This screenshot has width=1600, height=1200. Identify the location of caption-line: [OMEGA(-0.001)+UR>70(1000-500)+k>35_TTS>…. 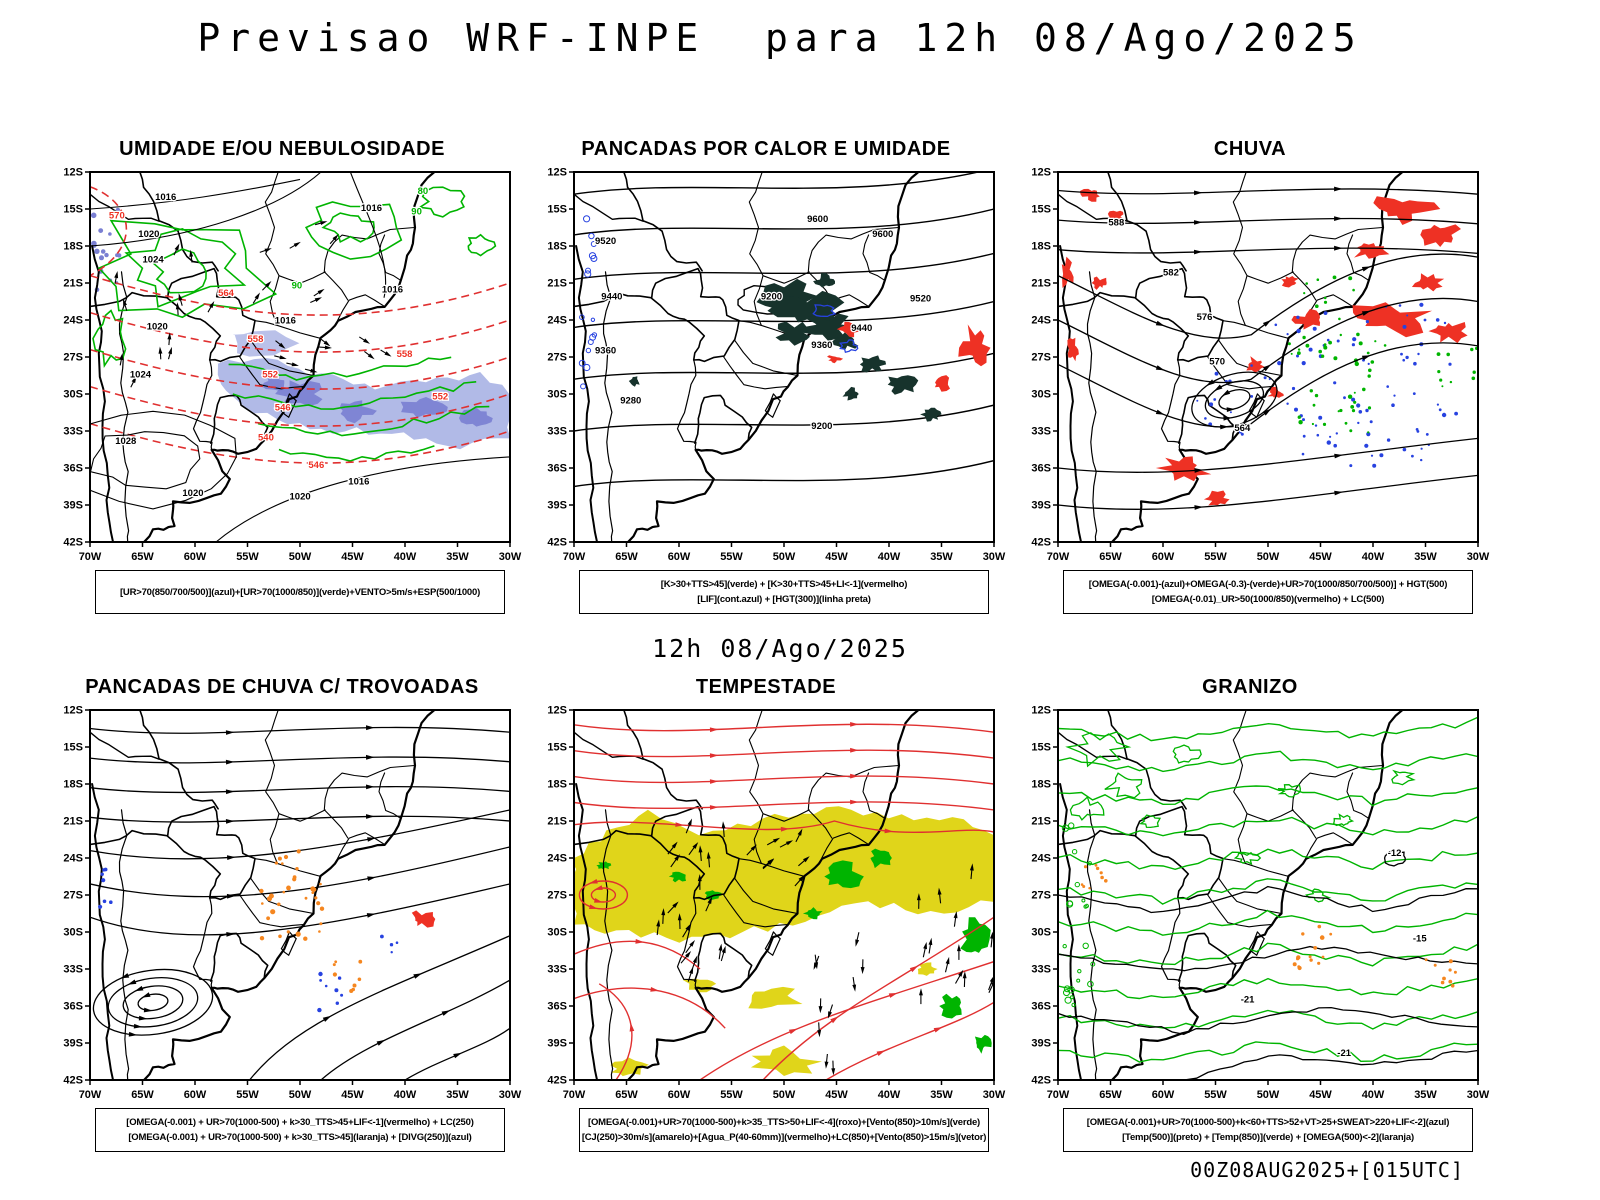
(783, 1122).